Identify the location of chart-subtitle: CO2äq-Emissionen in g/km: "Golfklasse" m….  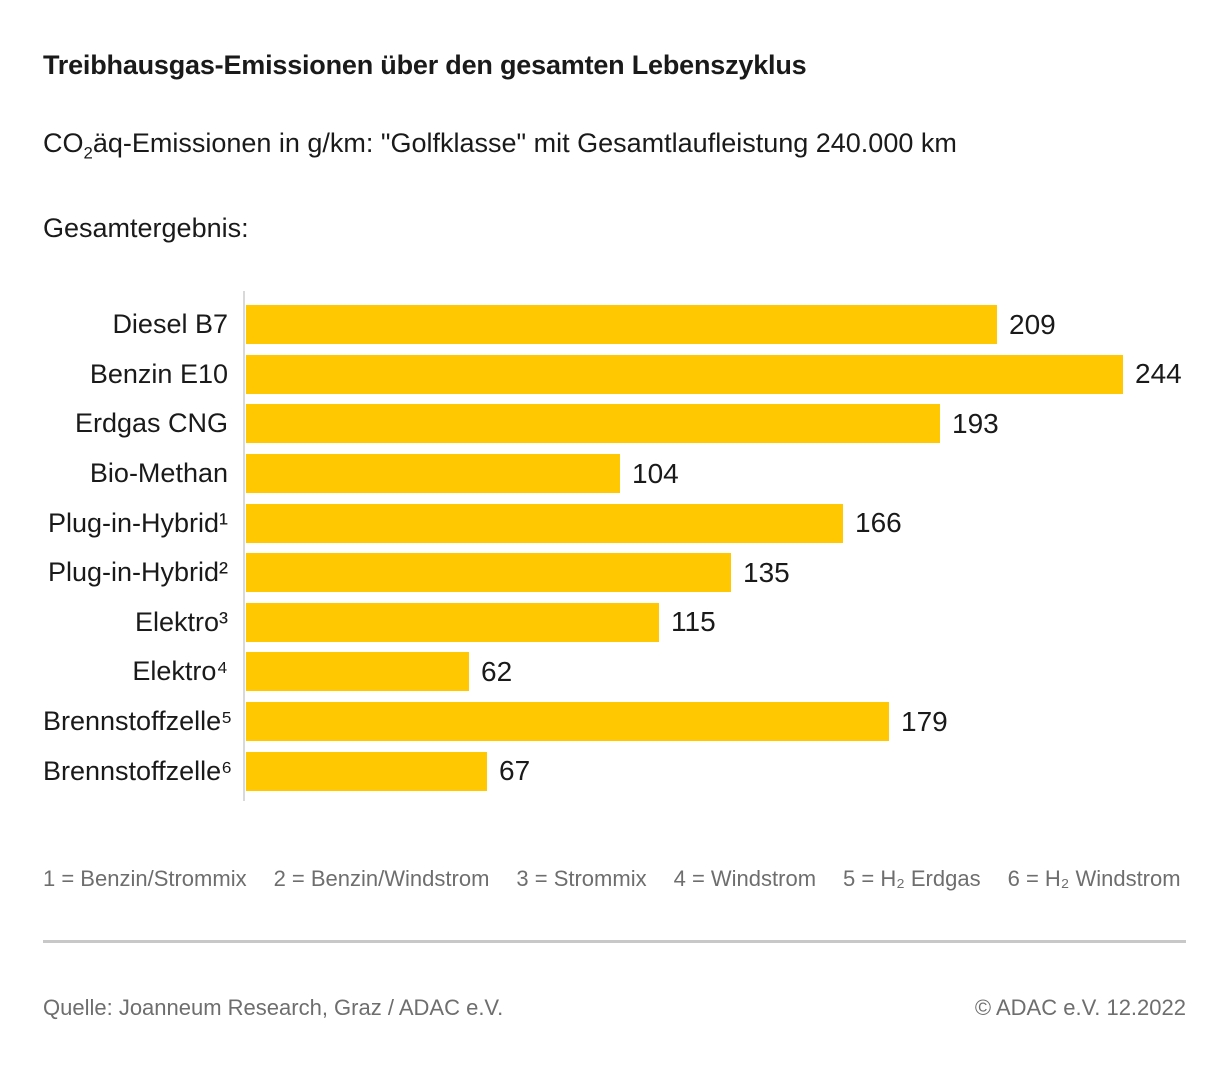
(500, 145).